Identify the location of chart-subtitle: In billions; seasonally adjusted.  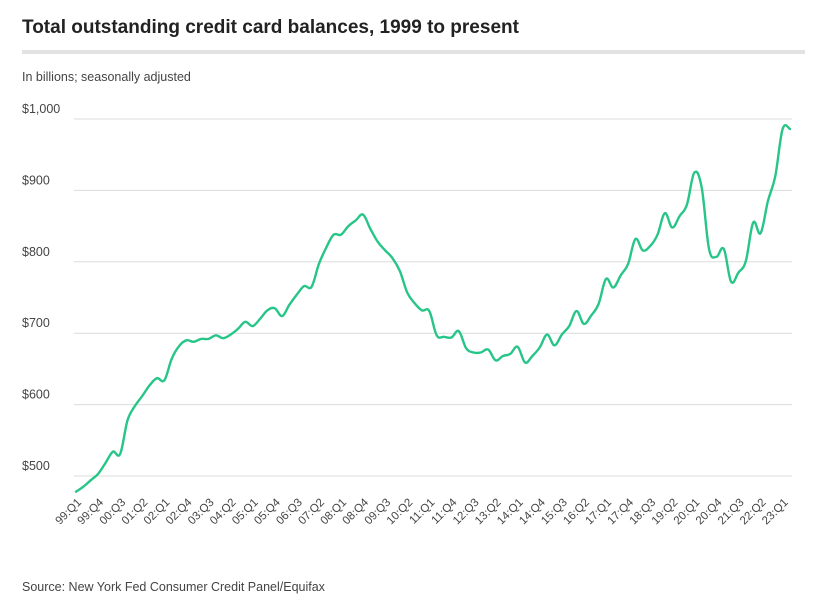
(106, 77).